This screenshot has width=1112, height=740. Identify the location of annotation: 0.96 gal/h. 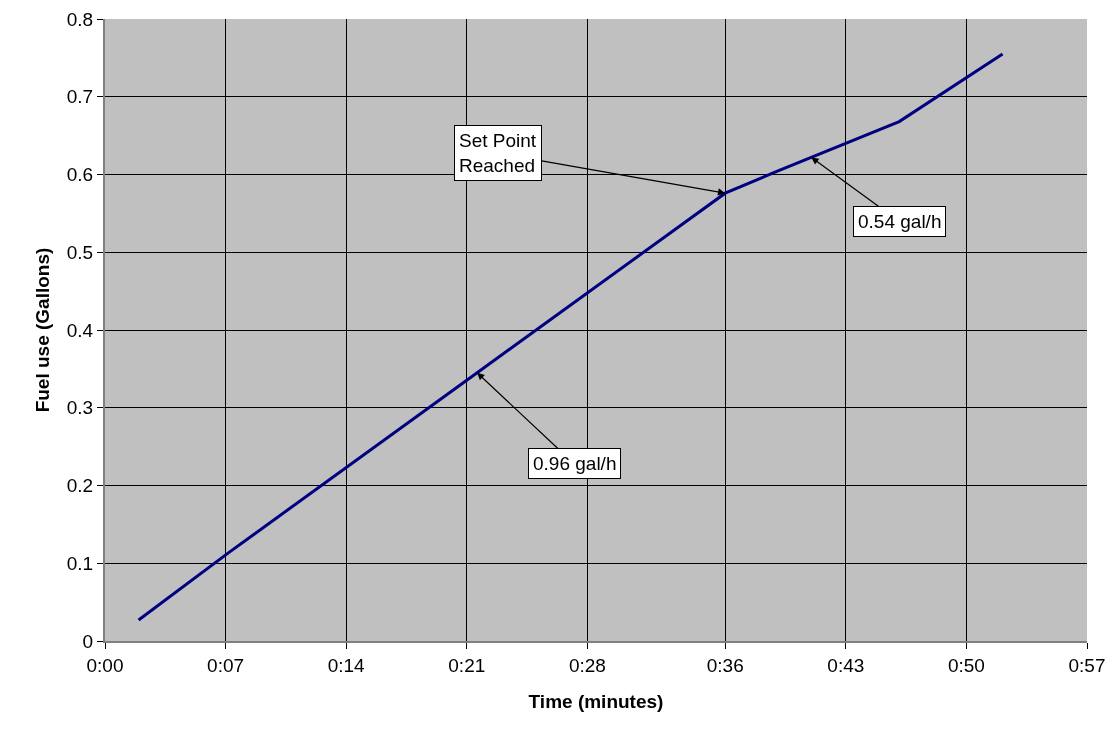
(575, 463).